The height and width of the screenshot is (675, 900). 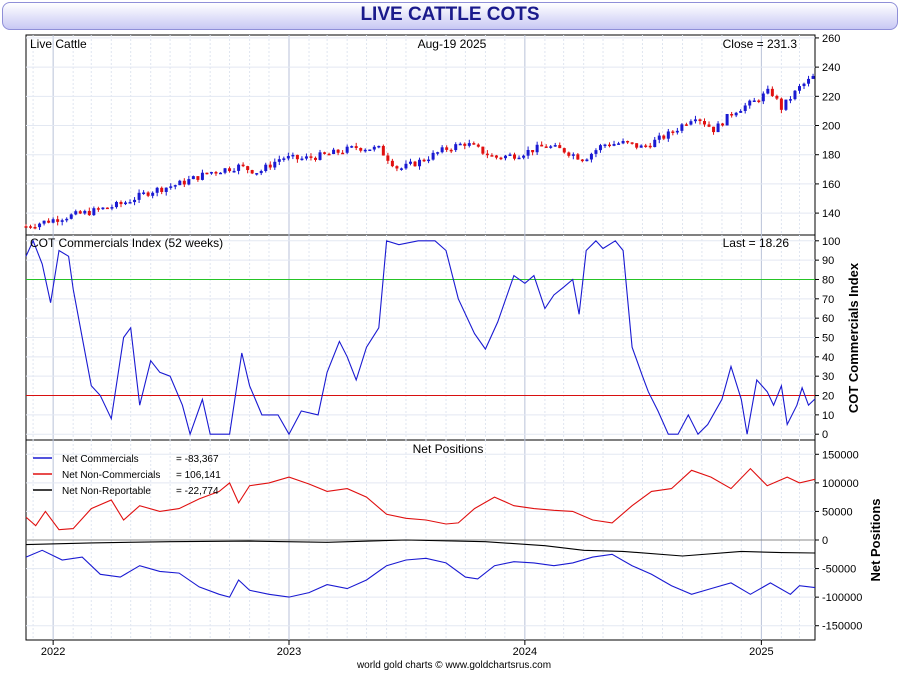 I want to click on y-tick-label: 50, so click(x=828, y=339).